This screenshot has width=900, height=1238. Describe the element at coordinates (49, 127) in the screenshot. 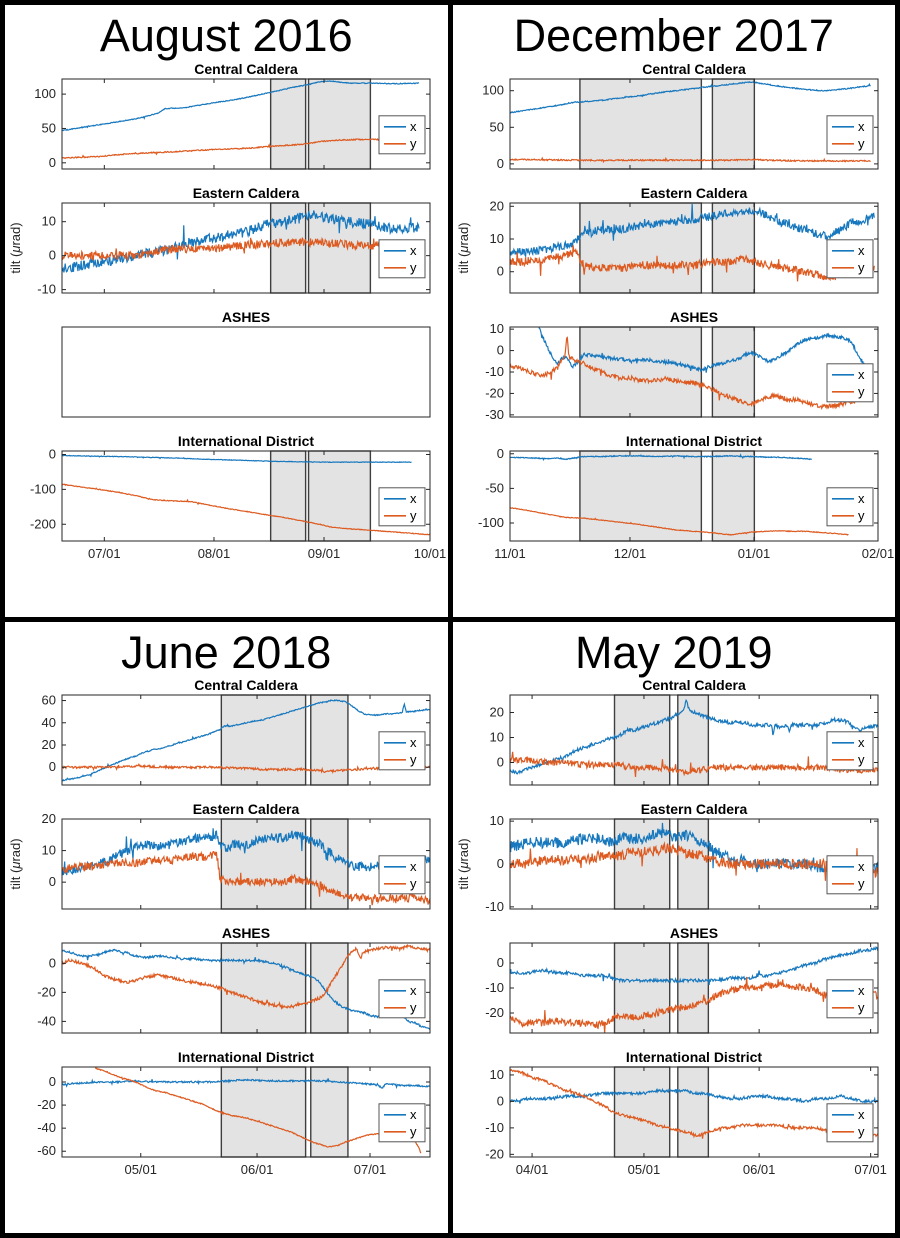

I see `y-tick-label: 50` at that location.